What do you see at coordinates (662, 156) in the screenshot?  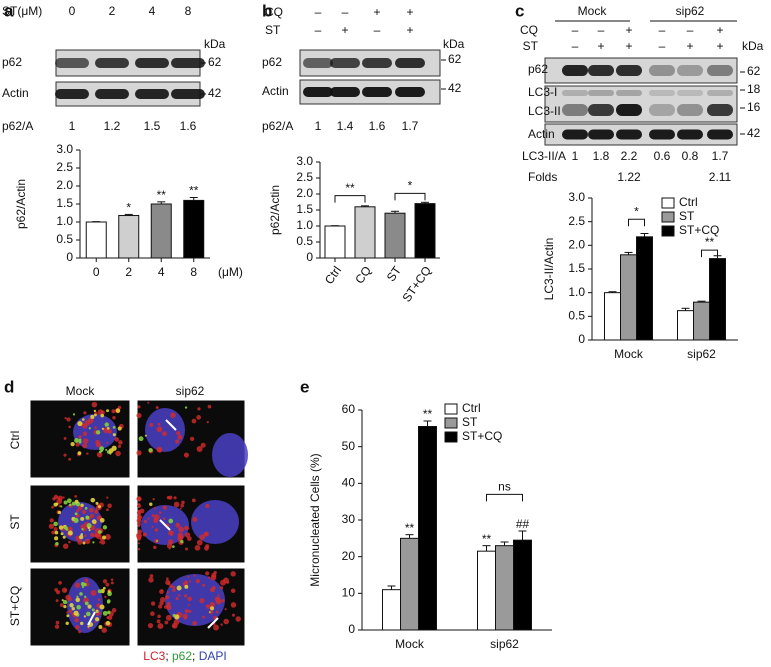 I see `ratio: 0.6` at bounding box center [662, 156].